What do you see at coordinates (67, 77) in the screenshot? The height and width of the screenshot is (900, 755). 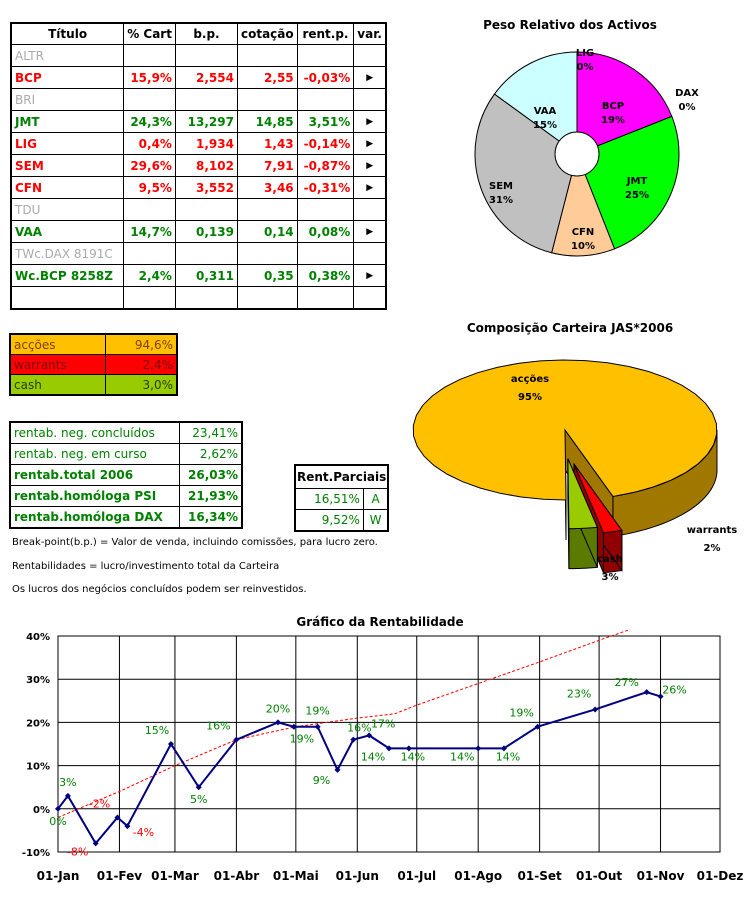 I see `portfolio-cell-titulo: BCP` at bounding box center [67, 77].